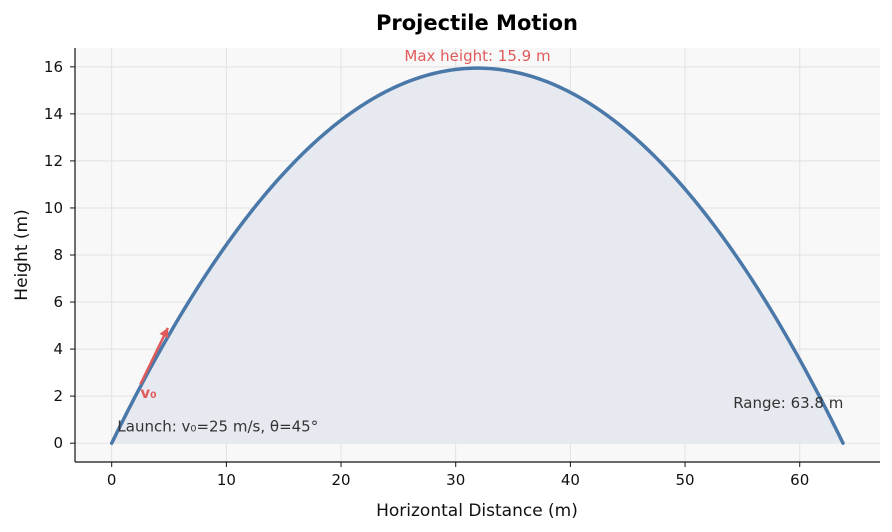 This screenshot has height=532, width=892. Describe the element at coordinates (226, 480) in the screenshot. I see `x-tick-label: 10` at that location.